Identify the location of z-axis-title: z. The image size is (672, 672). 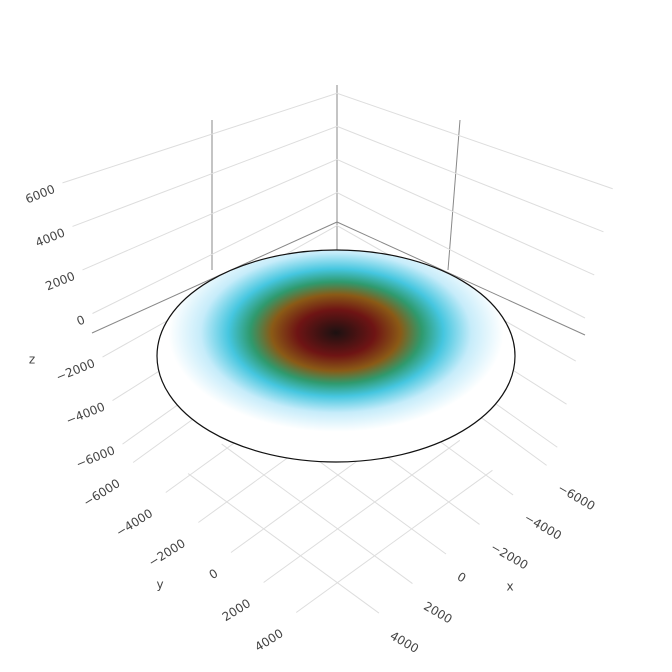
(32, 360).